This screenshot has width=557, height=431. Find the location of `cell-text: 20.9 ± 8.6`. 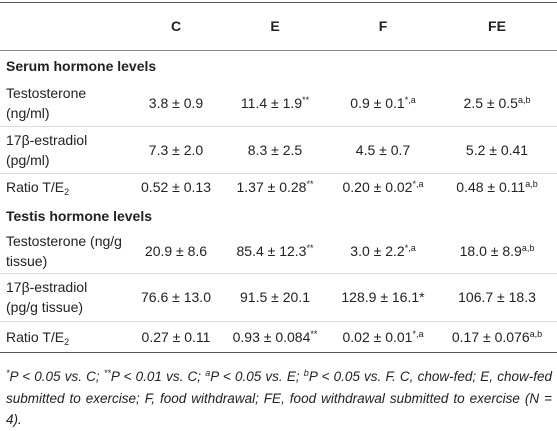

cell-text: 20.9 ± 8.6 is located at coordinates (176, 250).